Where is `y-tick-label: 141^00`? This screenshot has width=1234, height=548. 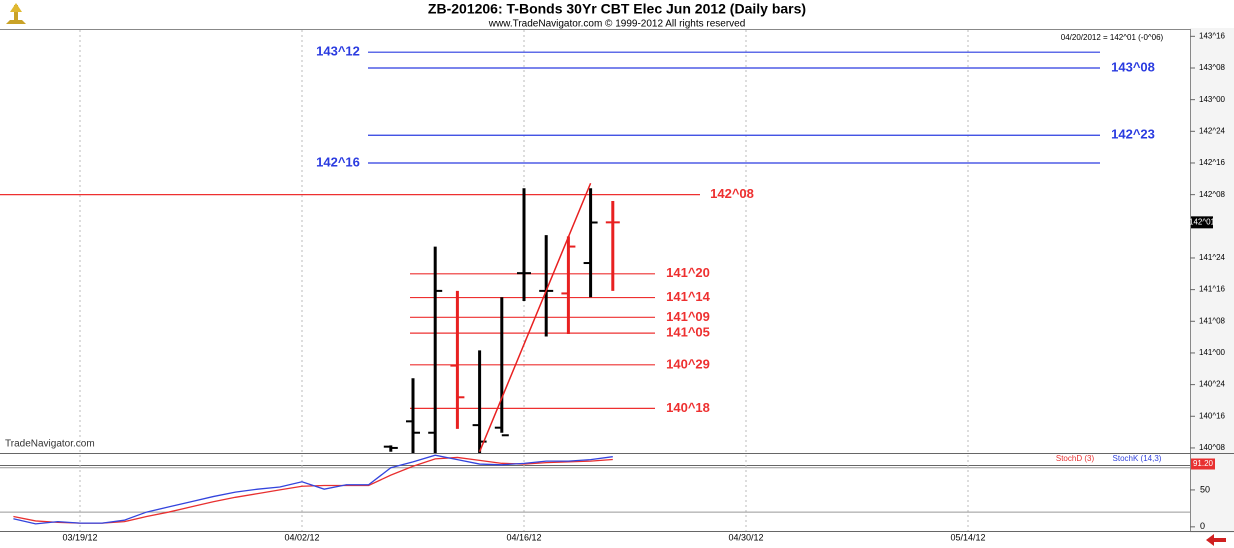
y-tick-label: 141^00 is located at coordinates (1212, 352).